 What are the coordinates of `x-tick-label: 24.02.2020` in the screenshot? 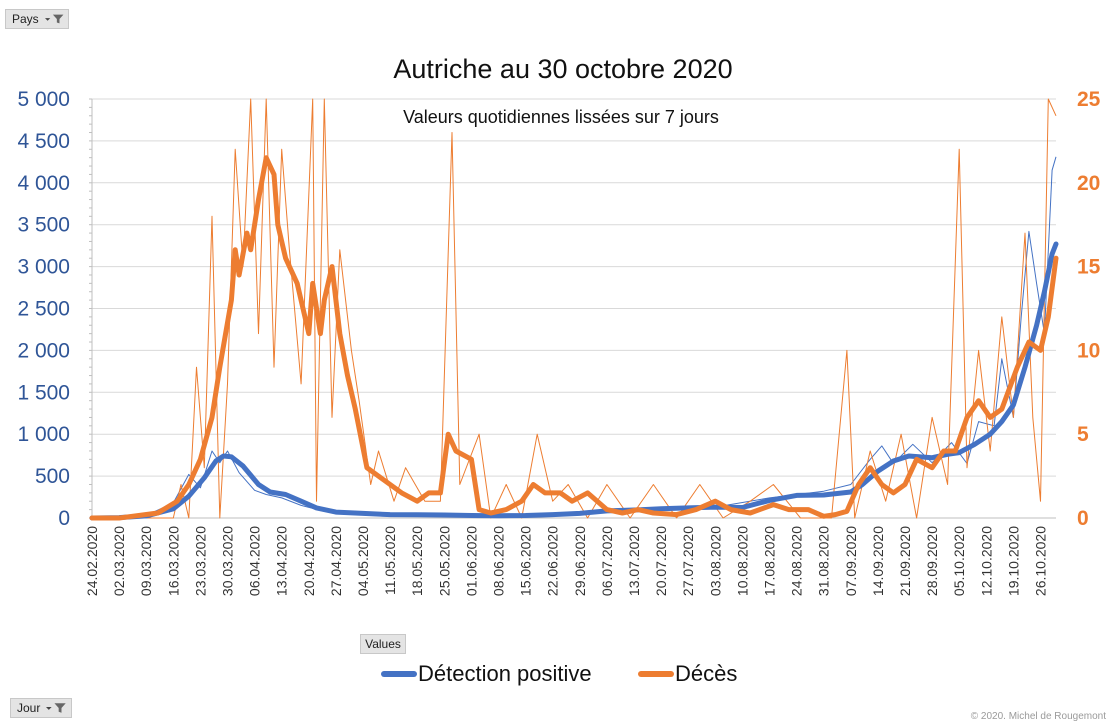 It's located at (92, 561).